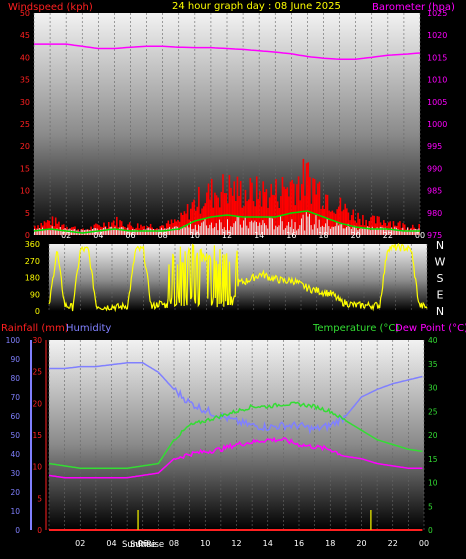 The image size is (466, 559). What do you see at coordinates (236, 543) in the screenshot?
I see `hour-tick: 12` at bounding box center [236, 543].